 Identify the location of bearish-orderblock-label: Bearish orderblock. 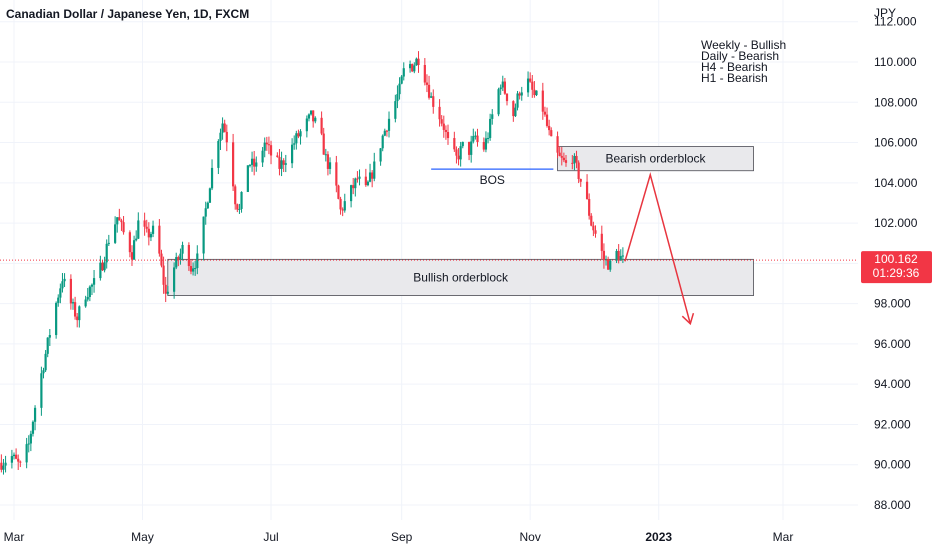
(656, 159).